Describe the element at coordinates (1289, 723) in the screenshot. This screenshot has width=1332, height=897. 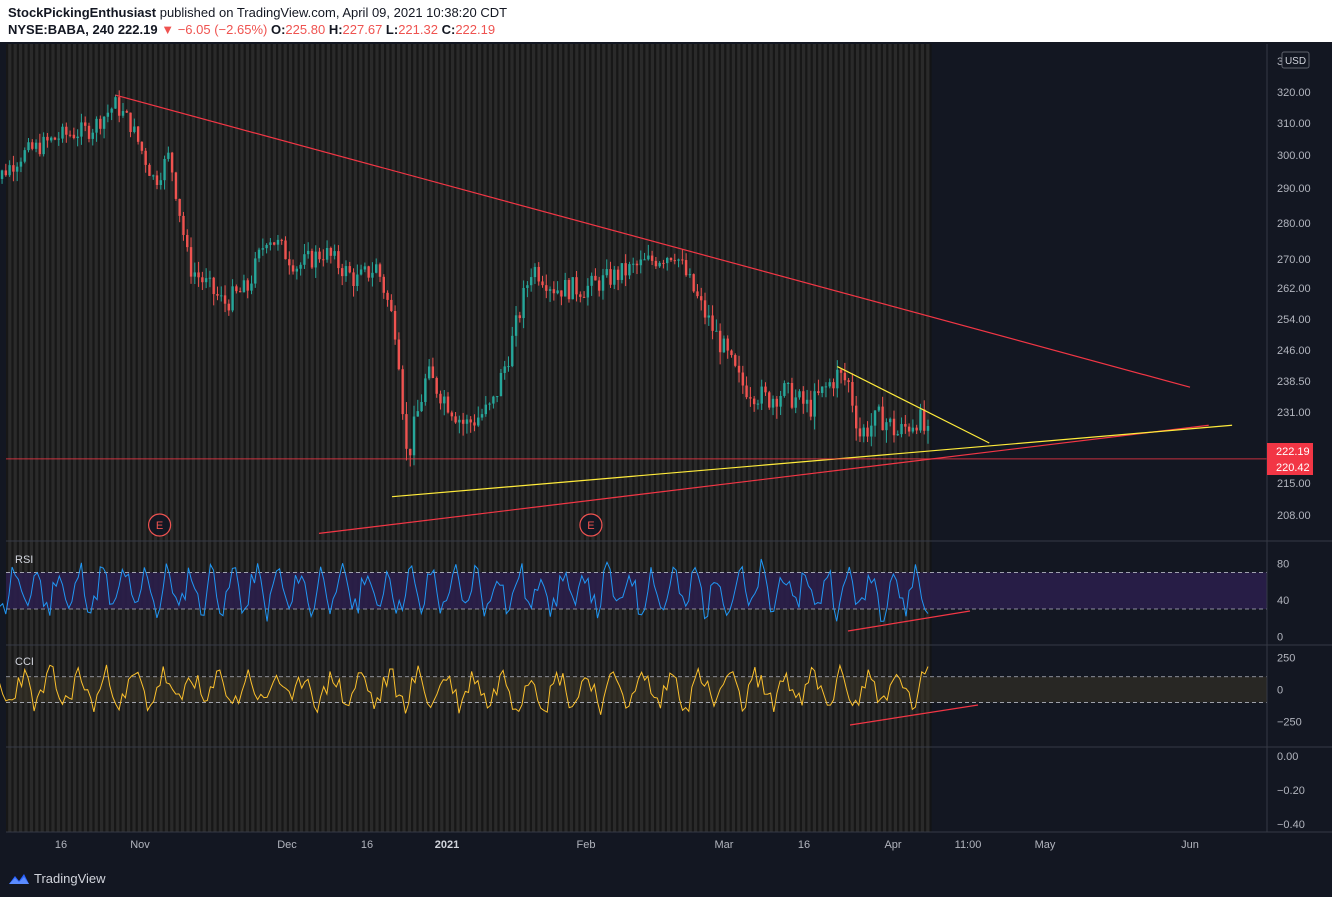
I see `cci-tick-label: −250` at that location.